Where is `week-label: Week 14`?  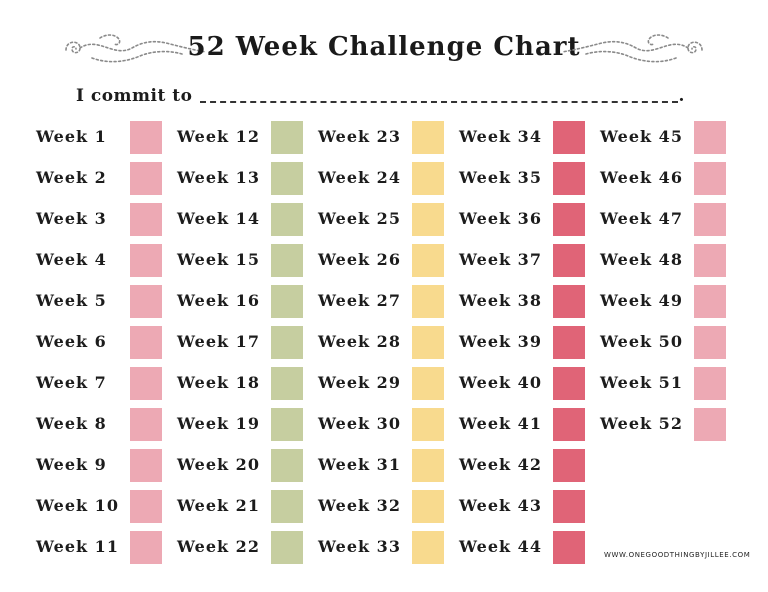
week-label: Week 14 is located at coordinates (218, 218).